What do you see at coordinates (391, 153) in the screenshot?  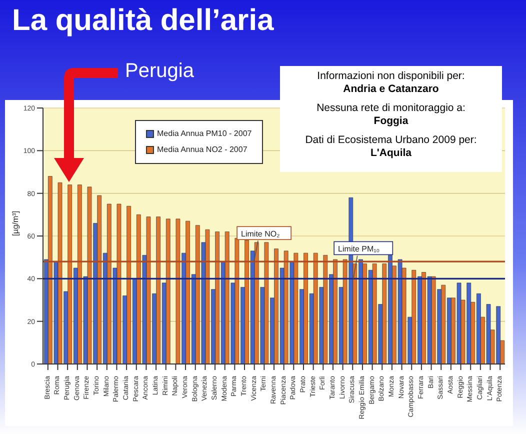 I see `annotation: L'Aquila` at bounding box center [391, 153].